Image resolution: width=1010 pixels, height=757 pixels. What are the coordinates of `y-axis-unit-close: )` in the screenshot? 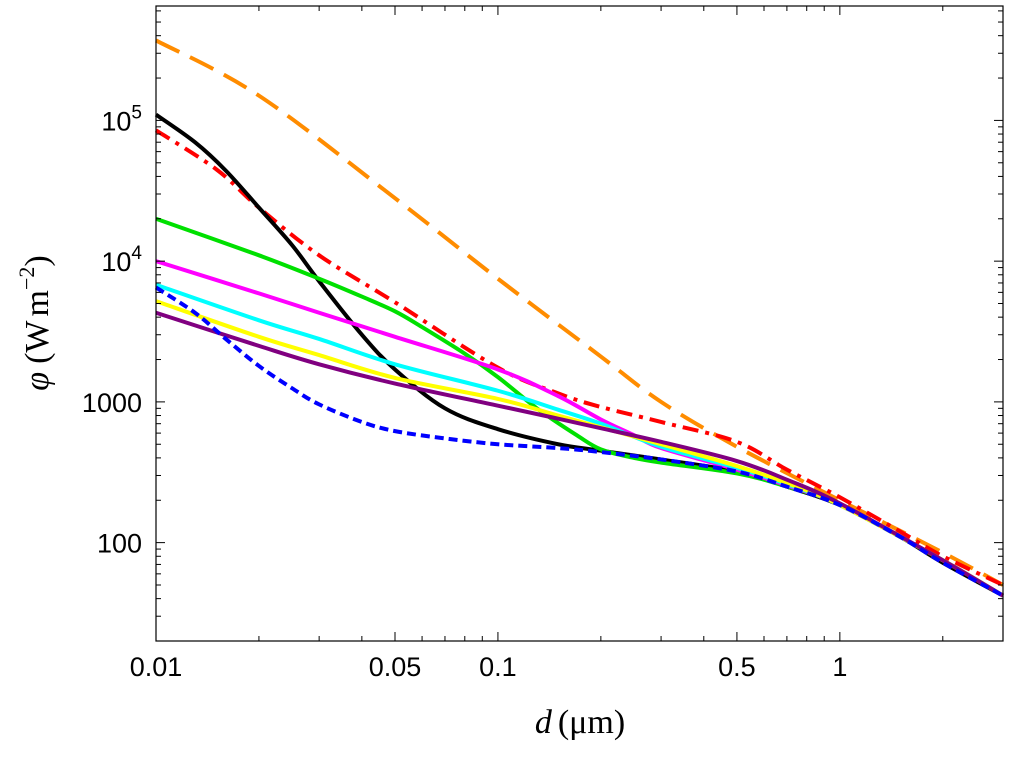 It's located at (37, 260).